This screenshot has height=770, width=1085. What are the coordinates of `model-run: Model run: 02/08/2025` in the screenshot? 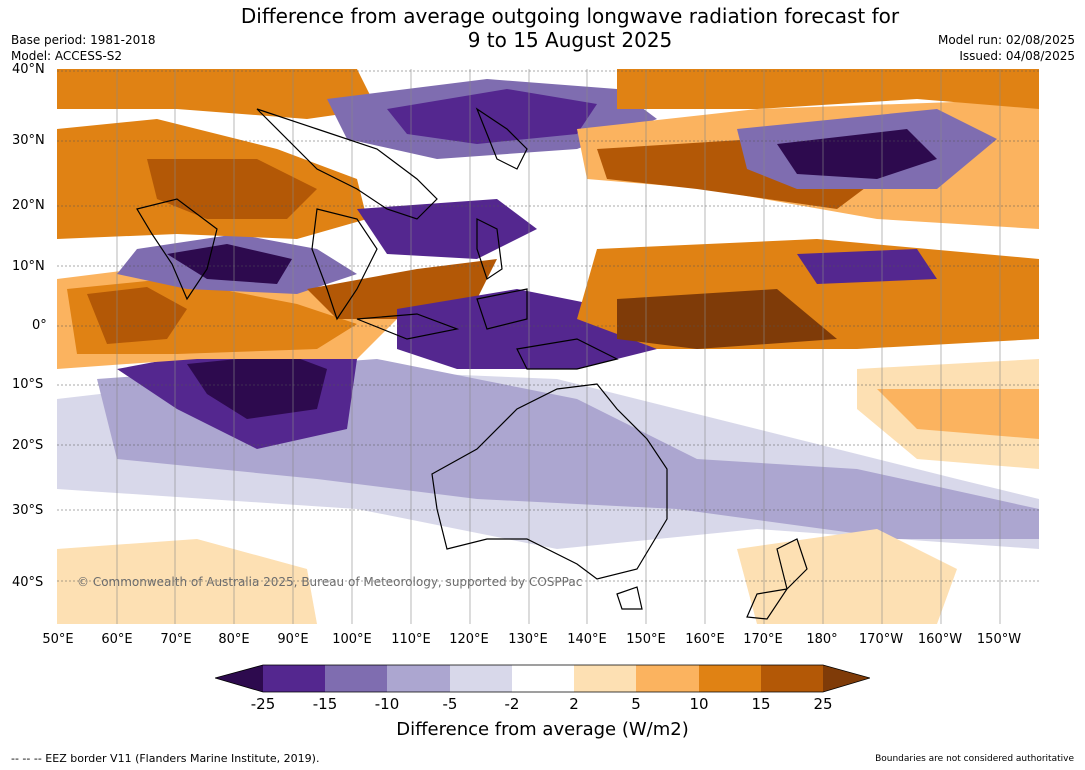 It's located at (1006, 40).